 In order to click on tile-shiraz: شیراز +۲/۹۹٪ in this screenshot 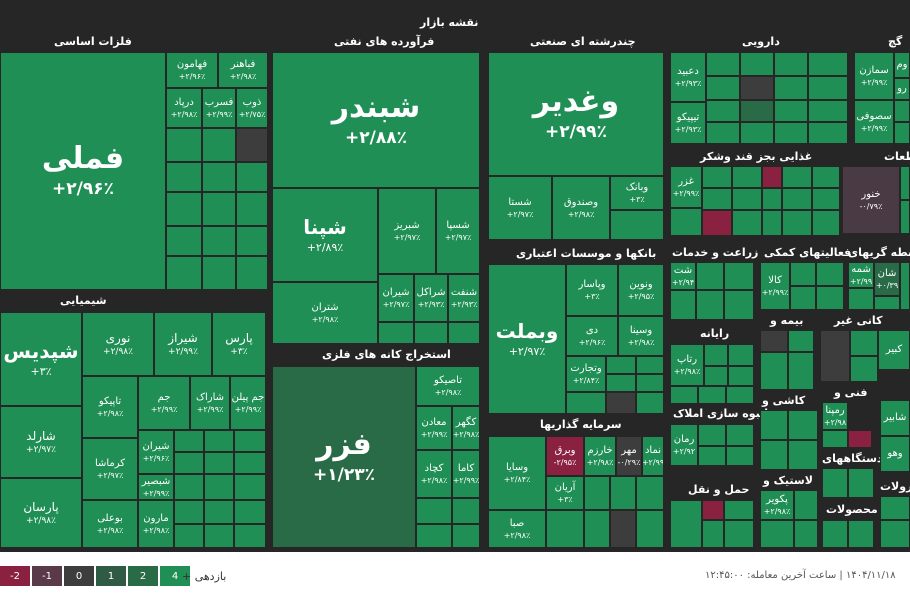, I will do `click(183, 344)`.